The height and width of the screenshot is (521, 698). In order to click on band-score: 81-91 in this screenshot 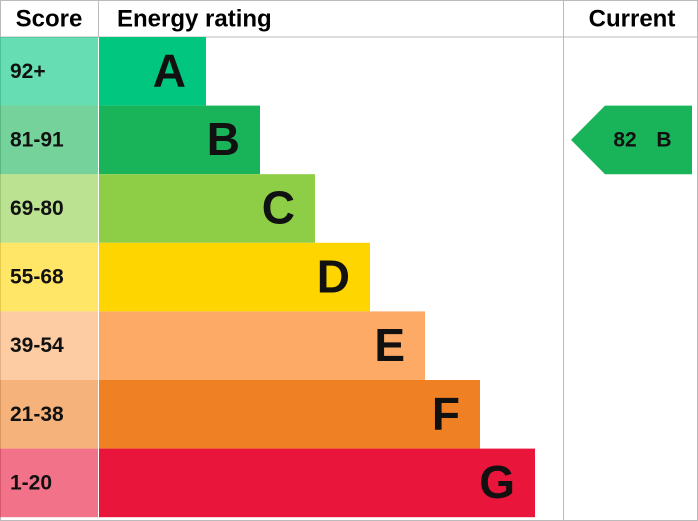, I will do `click(37, 139)`.